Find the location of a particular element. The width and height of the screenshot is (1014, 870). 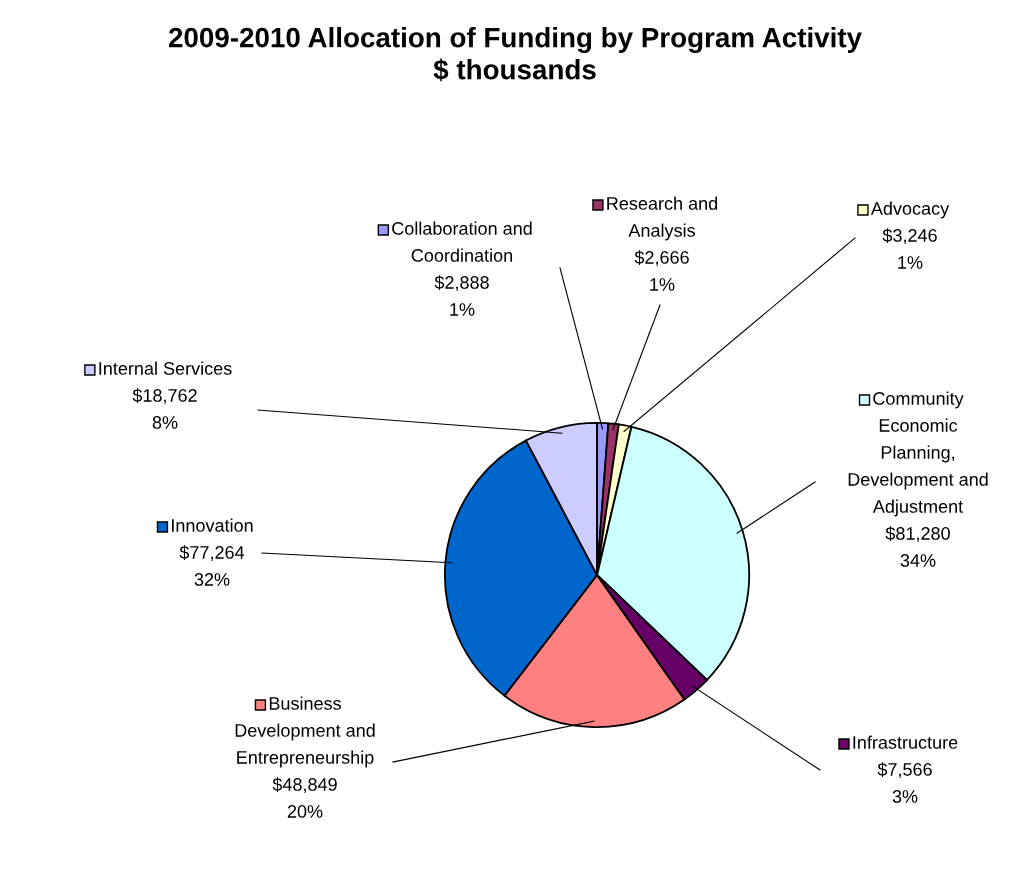

data-label: $2,888 1% is located at coordinates (461, 295).